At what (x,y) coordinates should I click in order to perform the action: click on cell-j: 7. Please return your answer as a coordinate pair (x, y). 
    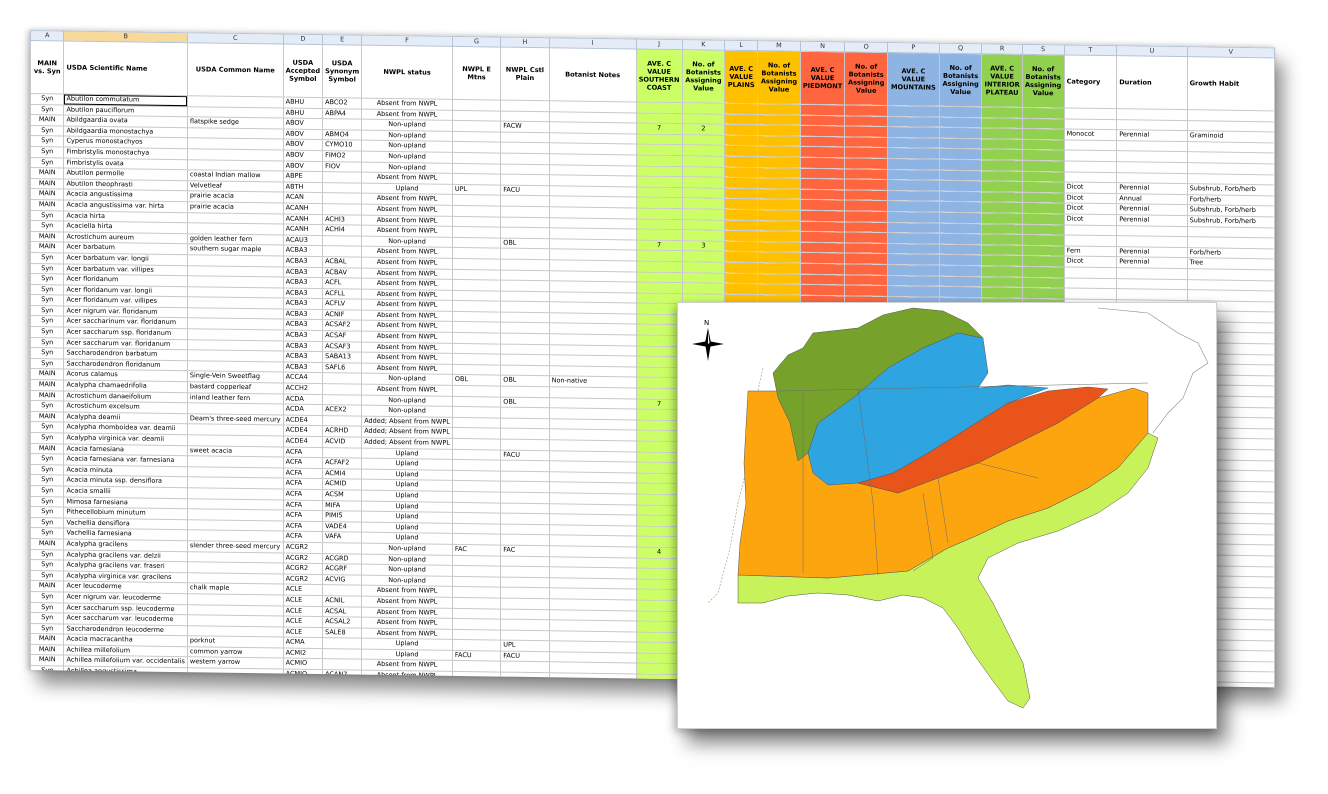
    Looking at the image, I should click on (659, 404).